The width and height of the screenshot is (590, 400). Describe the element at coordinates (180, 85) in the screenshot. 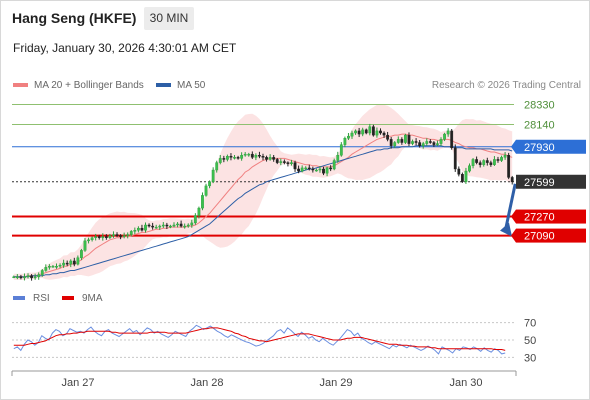

I see `legend-item-ma50: MA 50` at that location.